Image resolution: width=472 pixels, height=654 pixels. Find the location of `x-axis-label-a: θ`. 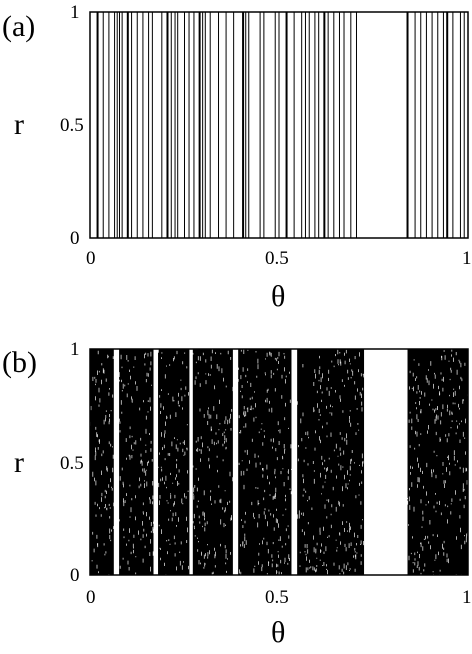

x-axis-label-a: θ is located at coordinates (278, 296).